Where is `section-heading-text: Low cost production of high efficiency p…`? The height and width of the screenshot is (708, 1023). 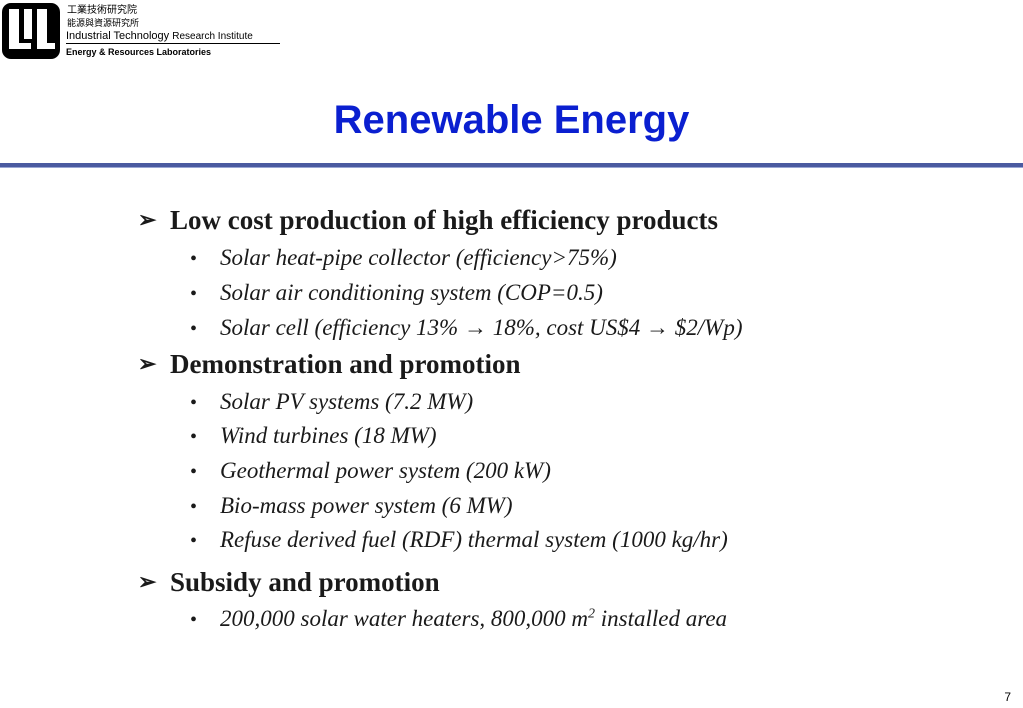 section-heading-text: Low cost production of high efficiency p… is located at coordinates (444, 220).